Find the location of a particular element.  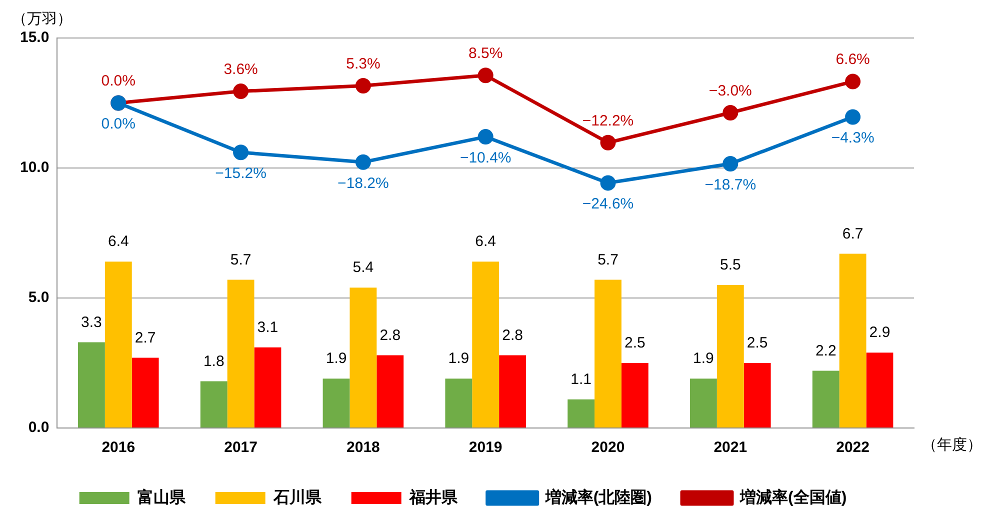

legend-label: 富山県 is located at coordinates (161, 496).